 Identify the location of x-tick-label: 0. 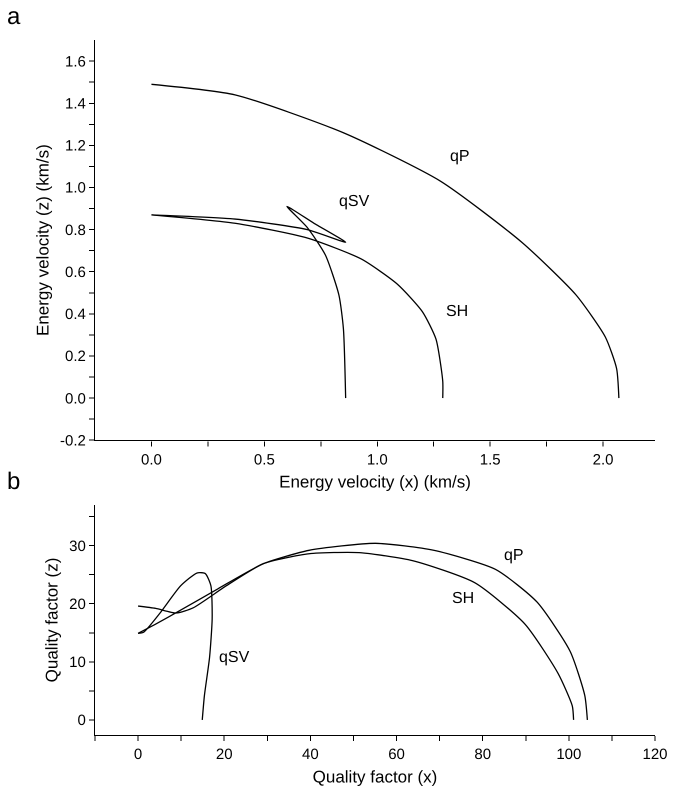
(138, 755).